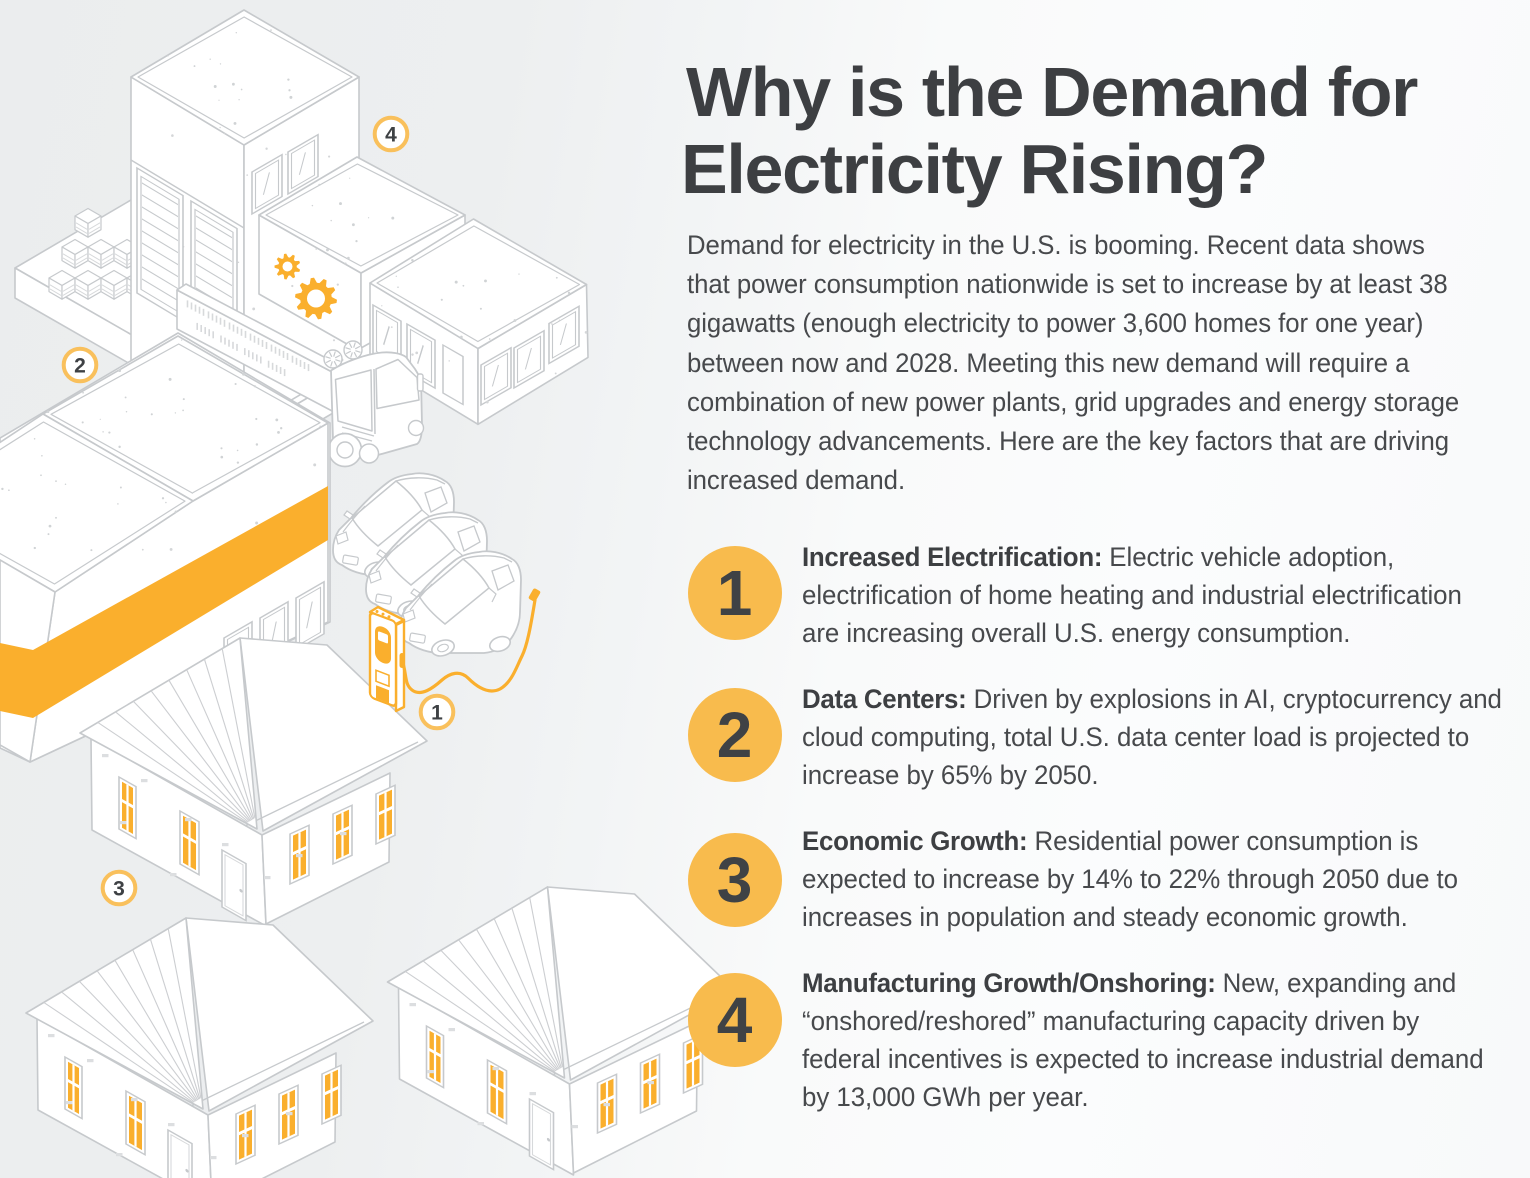 This screenshot has width=1530, height=1178. Describe the element at coordinates (80, 365) in the screenshot. I see `svg-text: 2` at that location.